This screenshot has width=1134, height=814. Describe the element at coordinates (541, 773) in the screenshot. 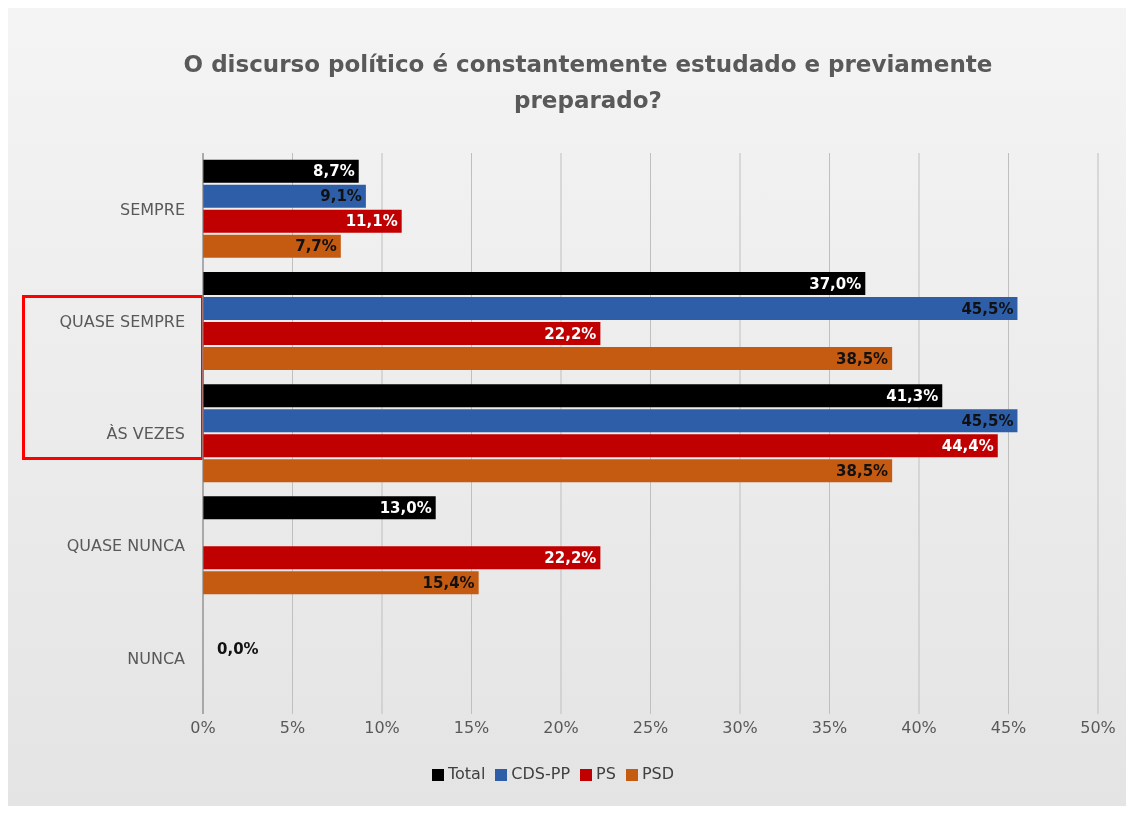

I see `legend-label: CDS-PP` at that location.